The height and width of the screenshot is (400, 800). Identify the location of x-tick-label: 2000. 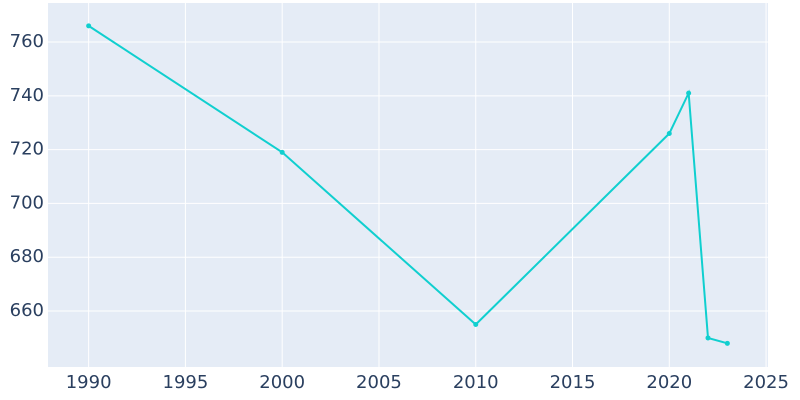
(282, 382).